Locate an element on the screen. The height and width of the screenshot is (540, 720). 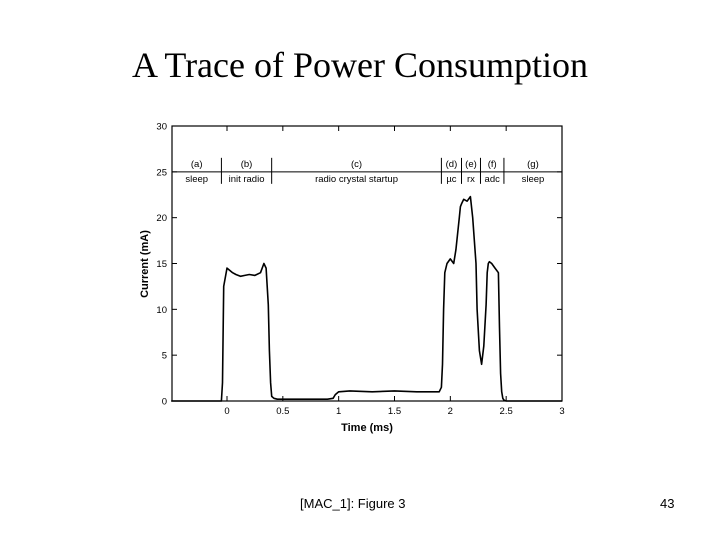
phase-name: radio crystal startup is located at coordinates (356, 179).